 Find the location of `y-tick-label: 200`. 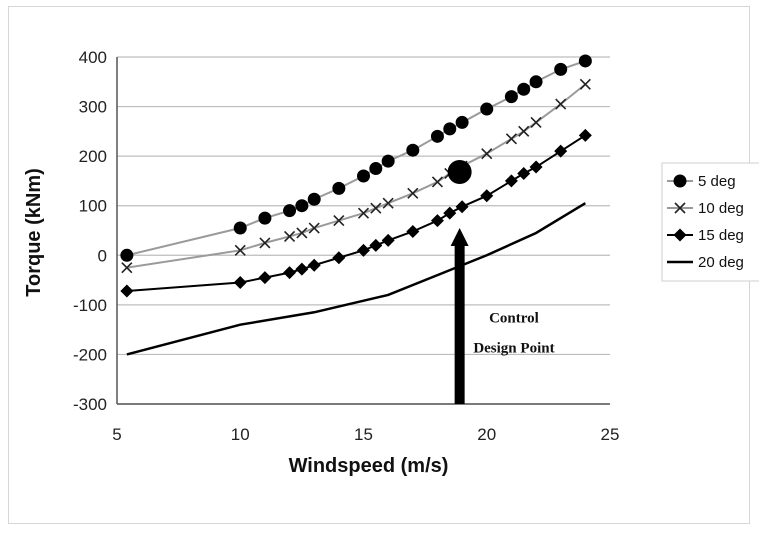

y-tick-label: 200 is located at coordinates (93, 156).